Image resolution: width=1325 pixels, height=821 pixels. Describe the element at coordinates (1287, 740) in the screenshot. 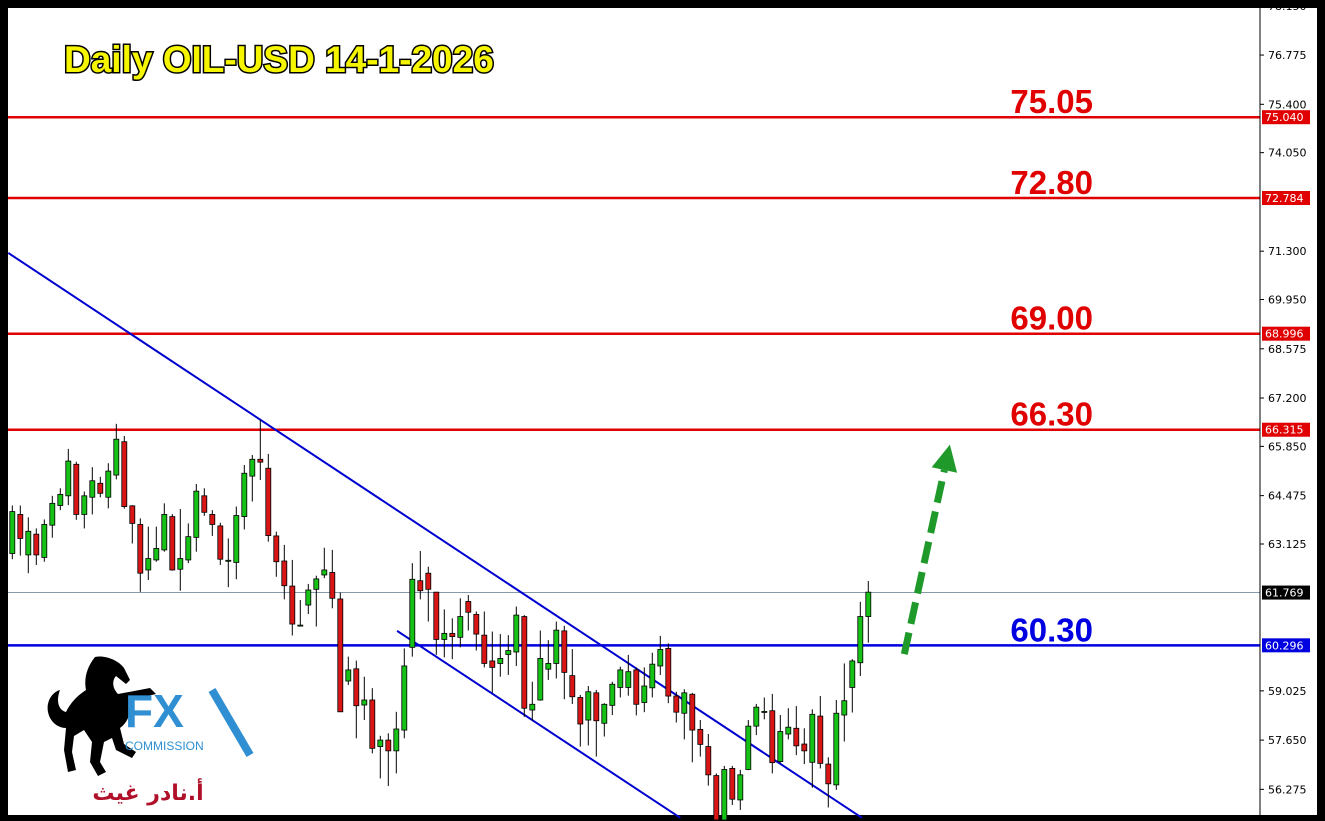

I see `axis-tick-label: 57.650` at that location.